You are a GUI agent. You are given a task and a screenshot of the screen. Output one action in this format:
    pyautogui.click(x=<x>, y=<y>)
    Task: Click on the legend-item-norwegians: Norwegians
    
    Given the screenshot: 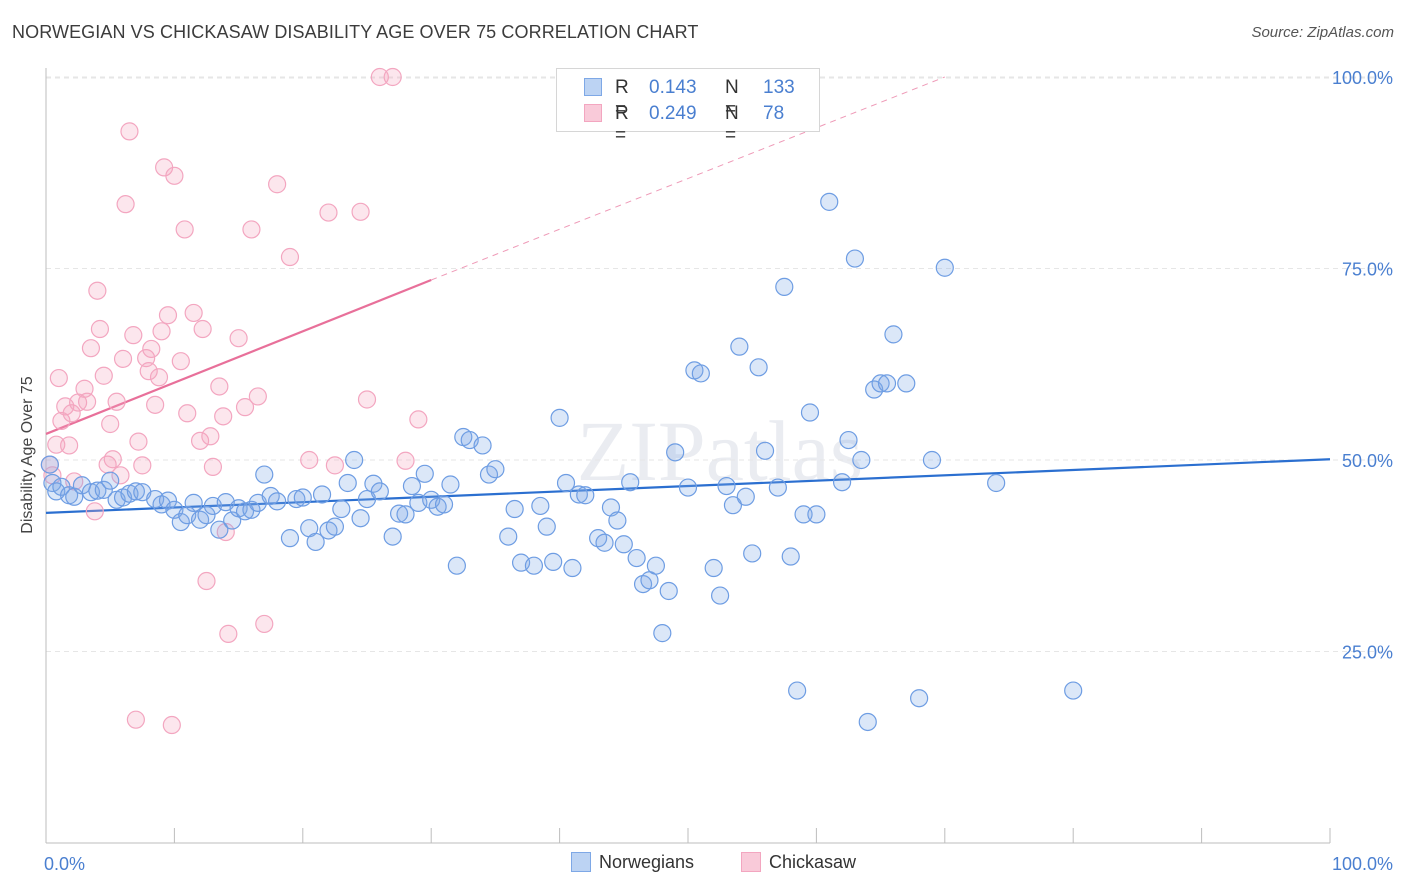 What is the action you would take?
    pyautogui.click(x=632, y=862)
    